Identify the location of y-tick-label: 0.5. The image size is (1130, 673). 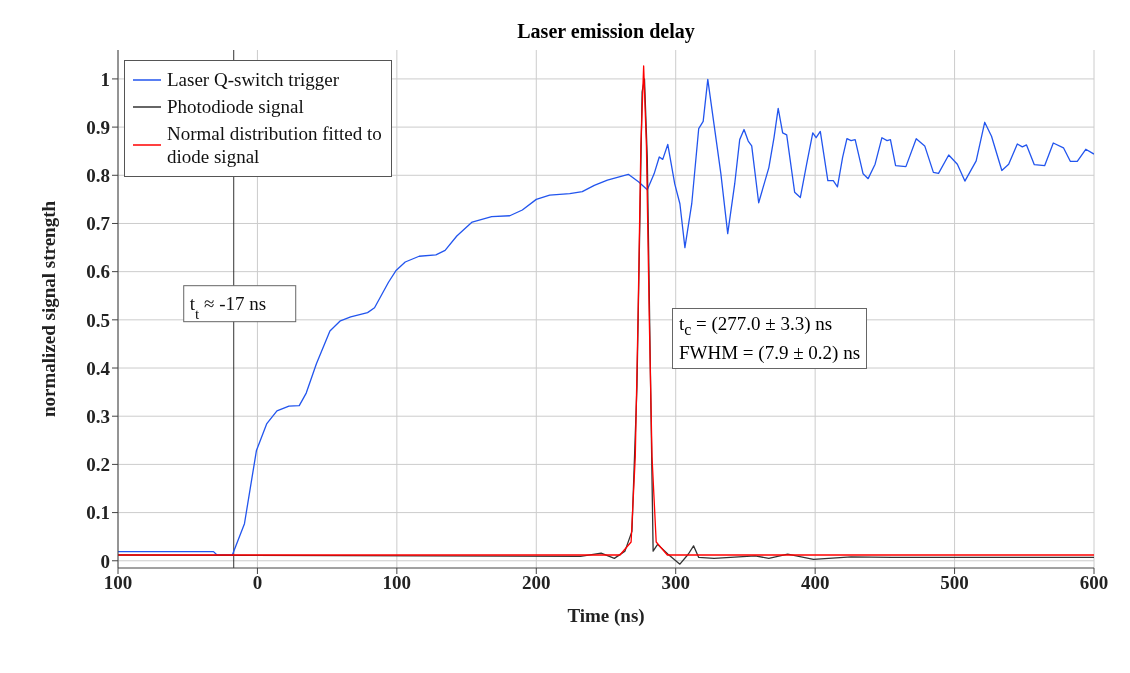
(98, 320).